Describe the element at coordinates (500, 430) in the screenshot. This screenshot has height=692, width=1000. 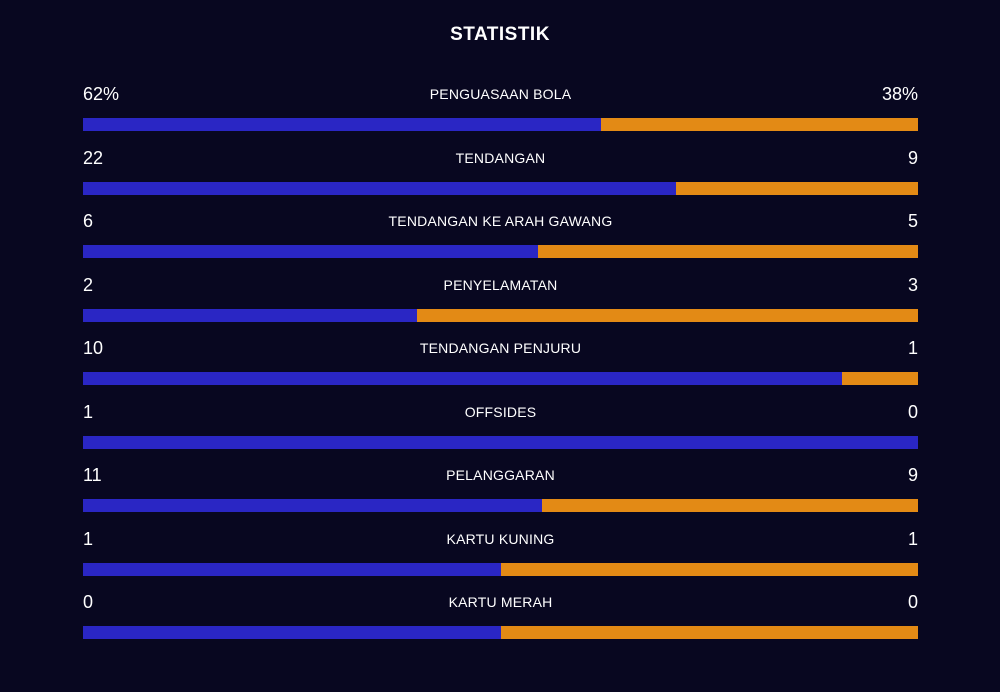
I see `stat-row: OFFSIDES 1 0` at that location.